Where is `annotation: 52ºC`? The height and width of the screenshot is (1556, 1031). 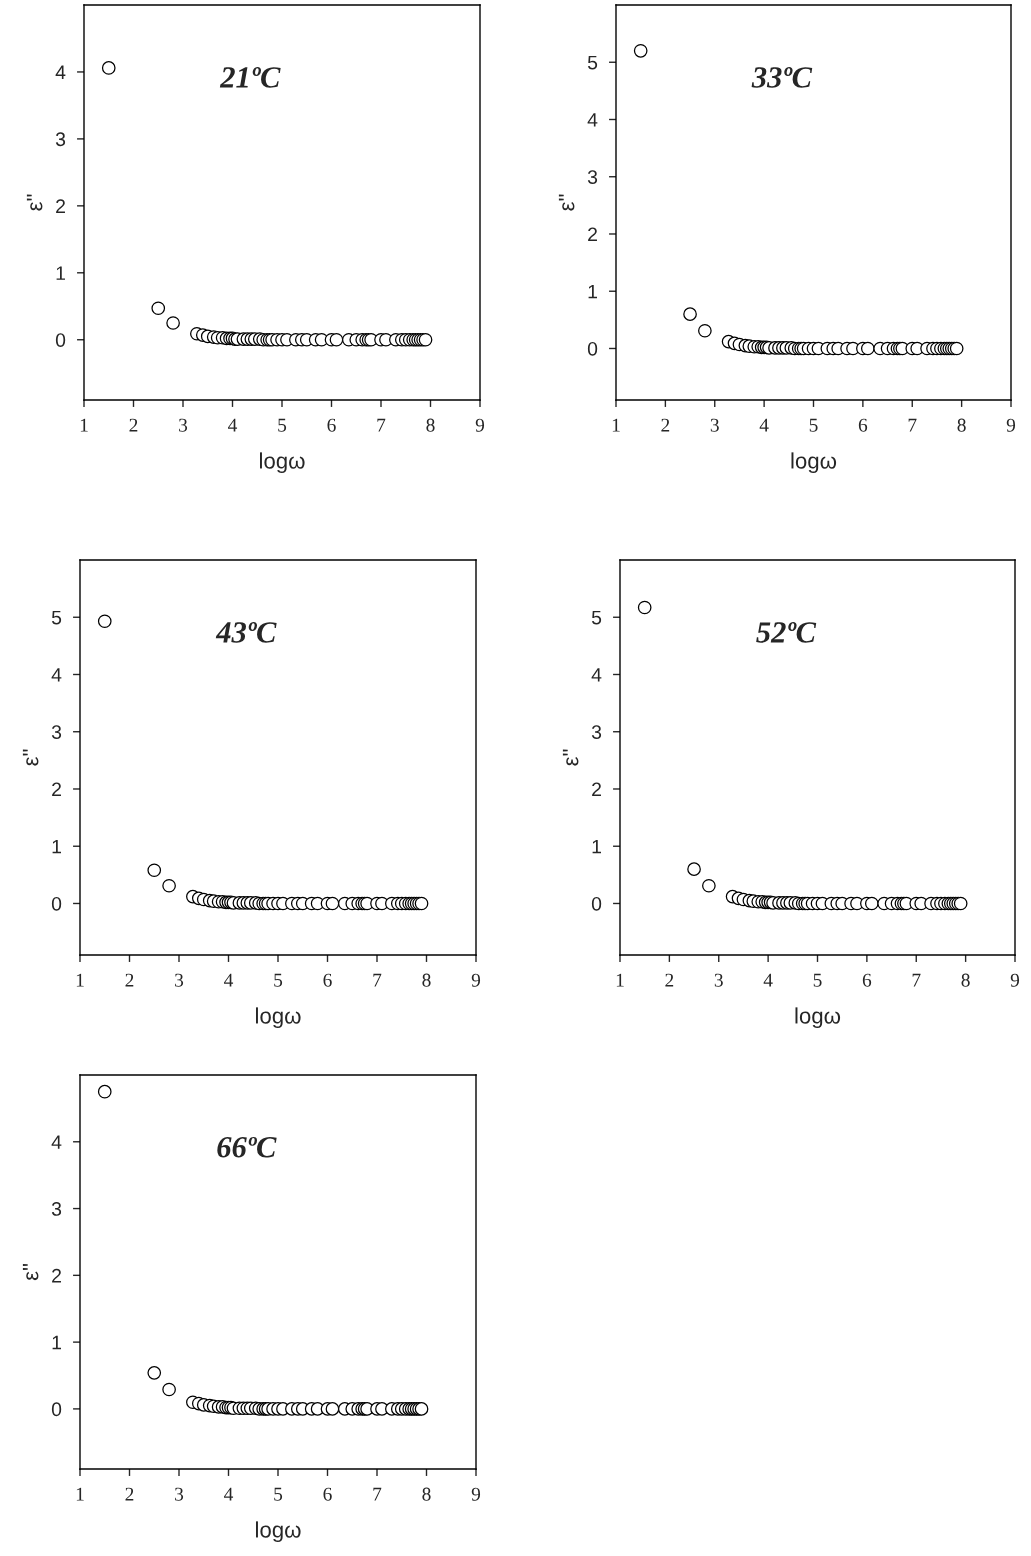 annotation: 52ºC is located at coordinates (786, 632).